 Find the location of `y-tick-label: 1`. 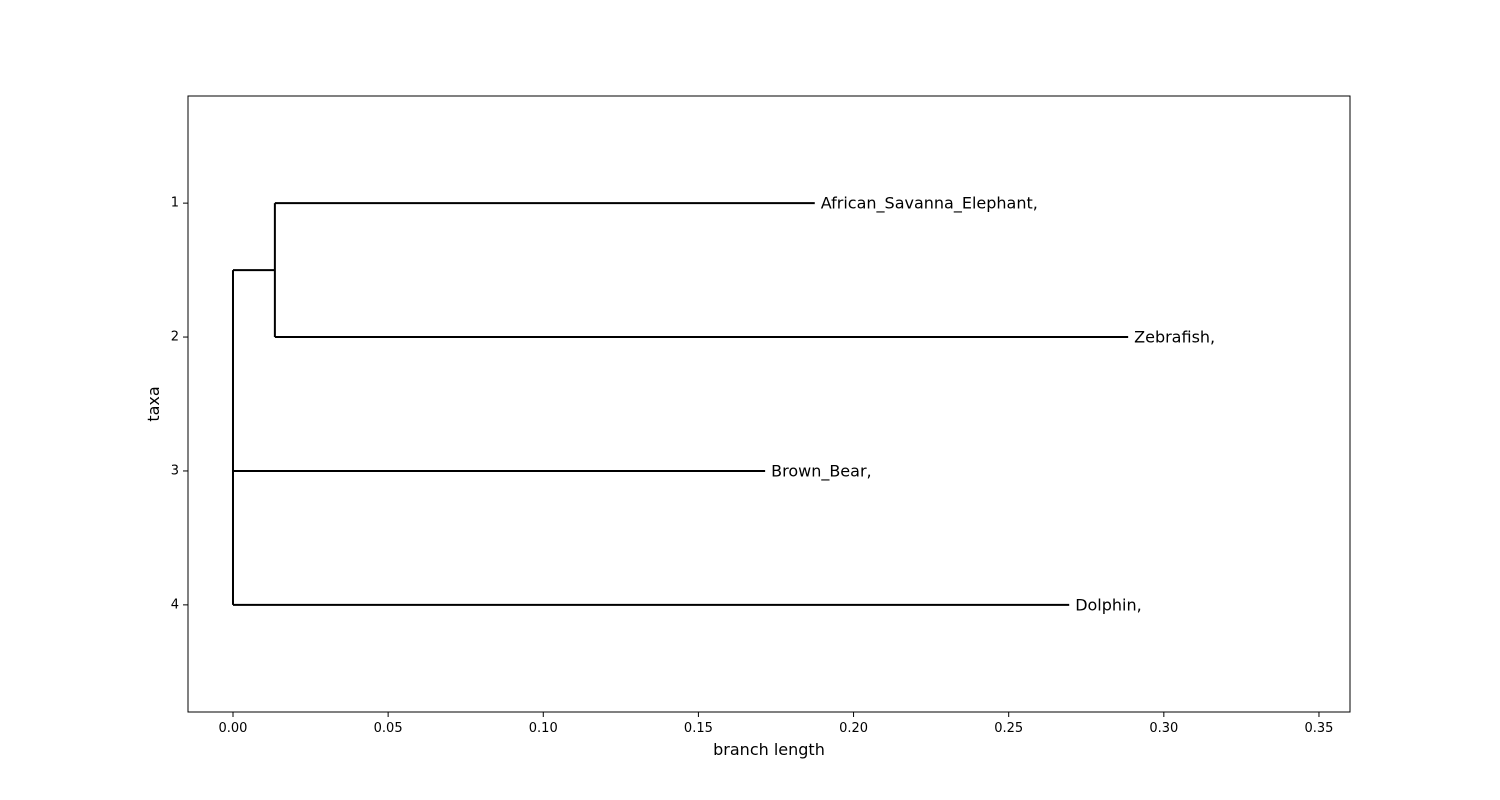

y-tick-label: 1 is located at coordinates (175, 203).